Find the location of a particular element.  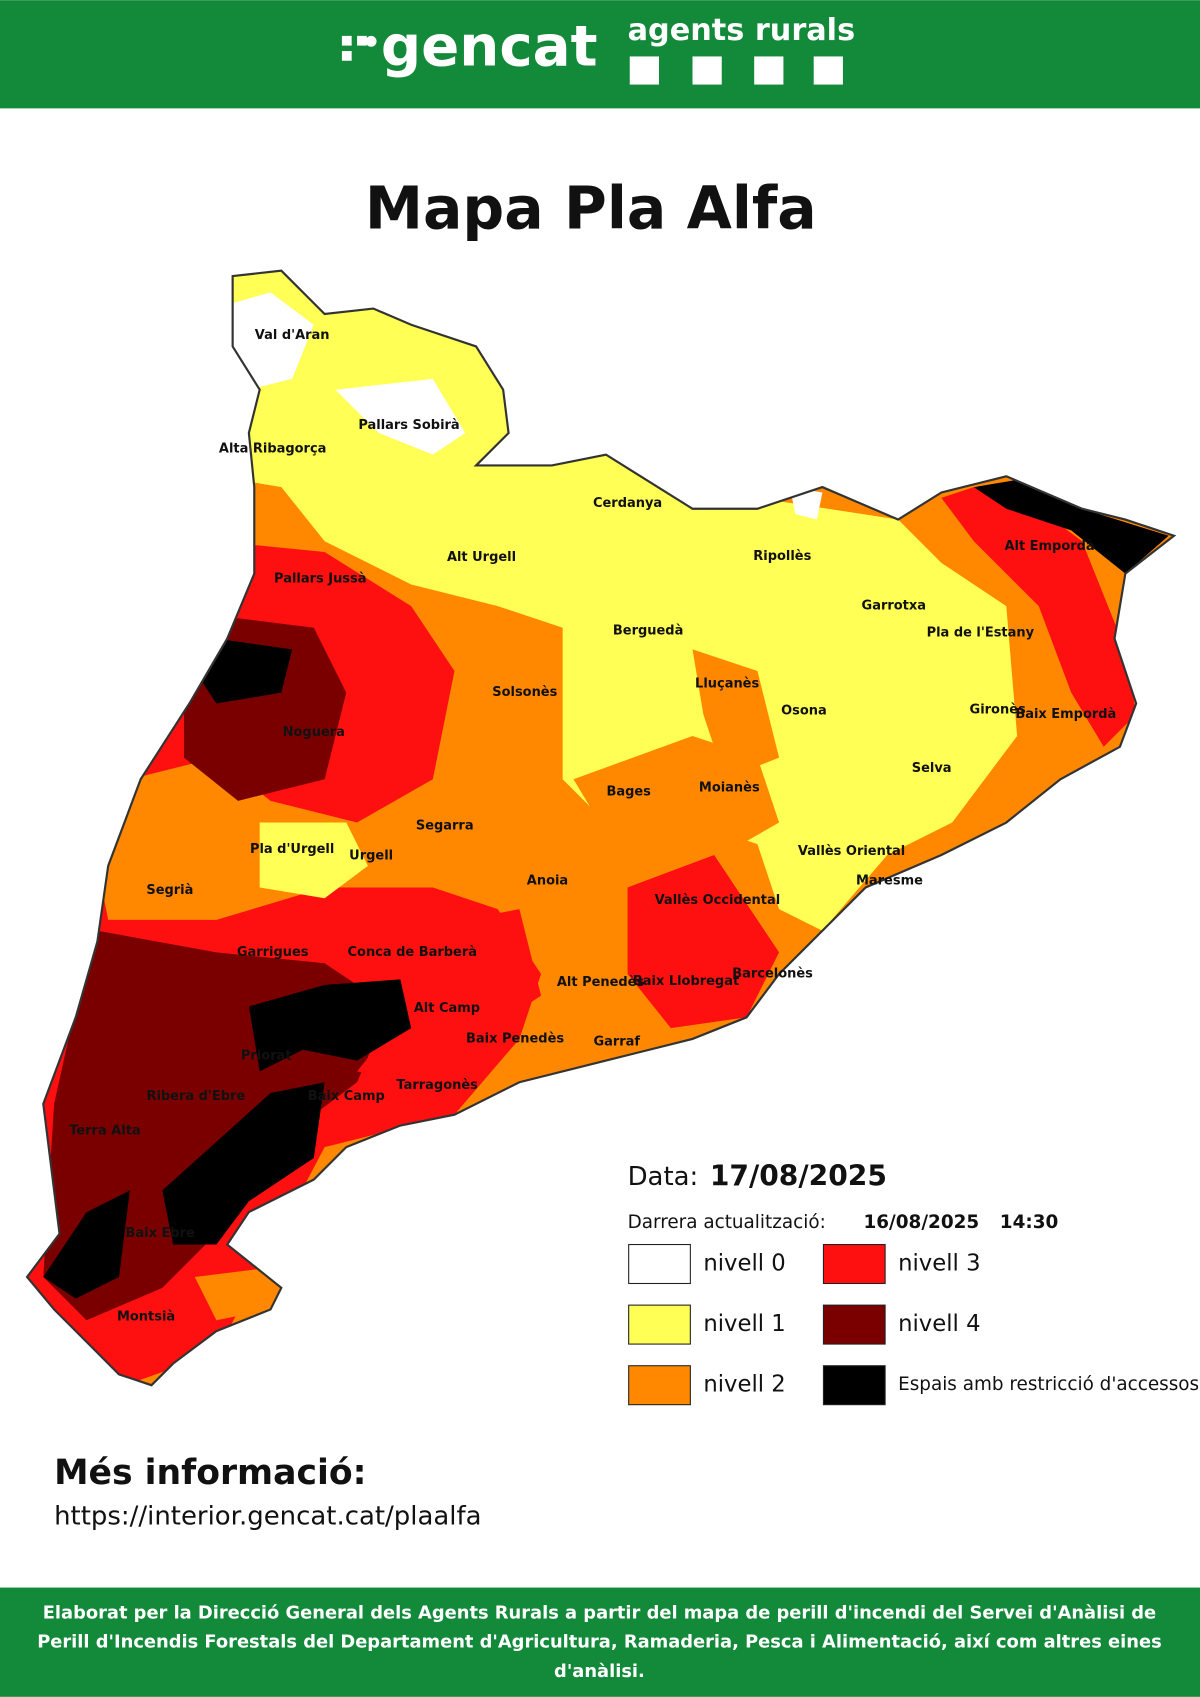

region-label: Baix Penedès is located at coordinates (515, 1038).